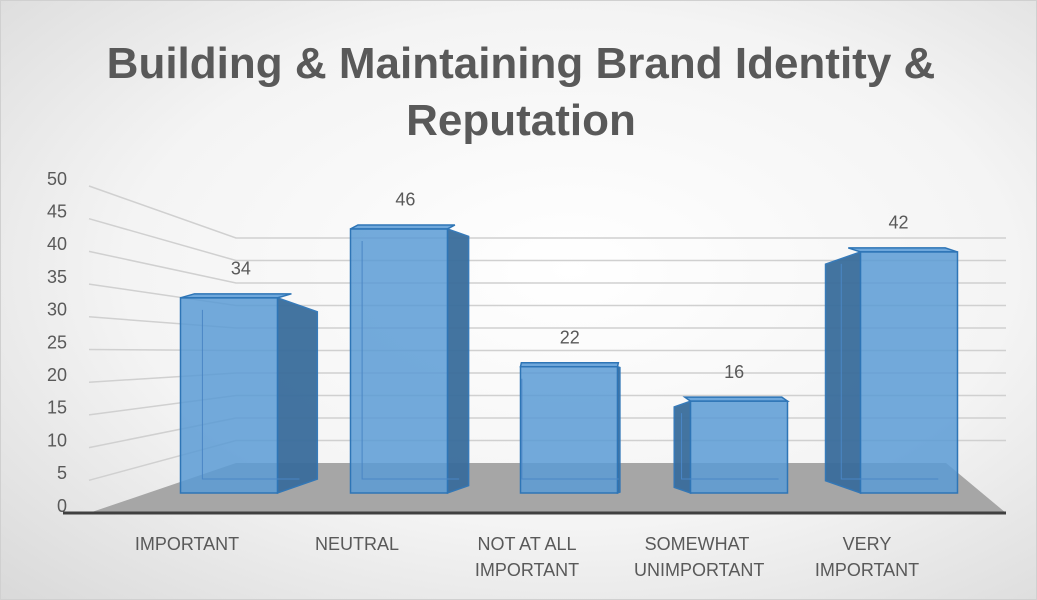 This screenshot has width=1037, height=600. What do you see at coordinates (699, 557) in the screenshot?
I see `x-tick-label: SOMEWHAT UNIMPORTANT` at bounding box center [699, 557].